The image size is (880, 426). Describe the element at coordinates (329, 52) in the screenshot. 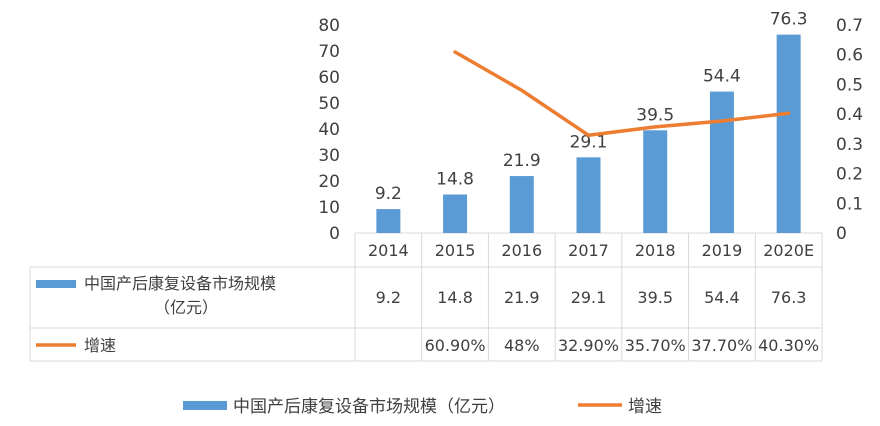

I see `left-axis-tick-label: 70` at that location.